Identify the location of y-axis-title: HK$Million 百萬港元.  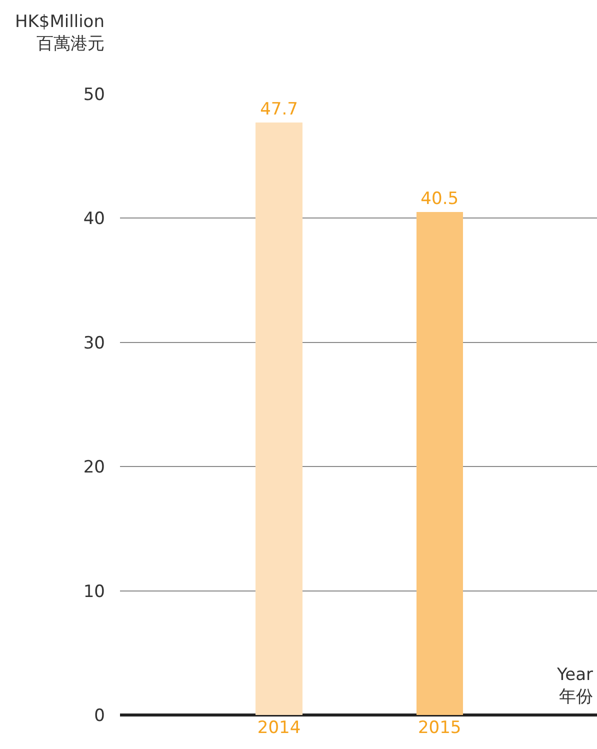
(59, 33).